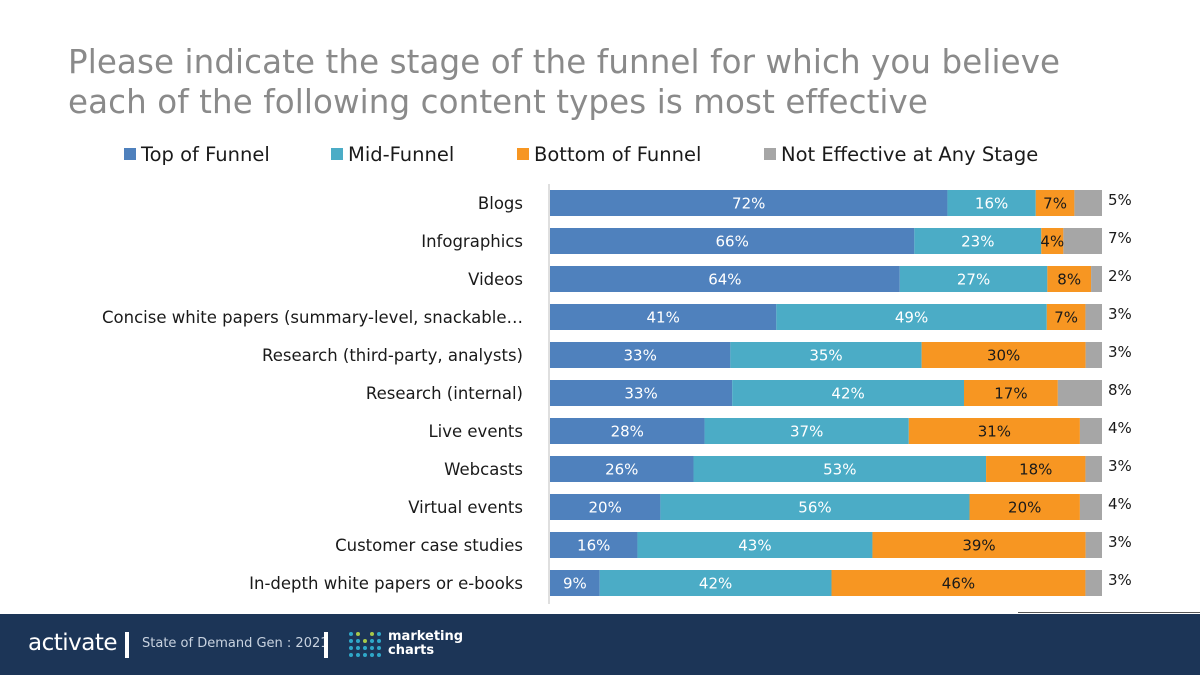  What do you see at coordinates (621, 470) in the screenshot?
I see `data-label-top-of-funnel: 26%` at bounding box center [621, 470].